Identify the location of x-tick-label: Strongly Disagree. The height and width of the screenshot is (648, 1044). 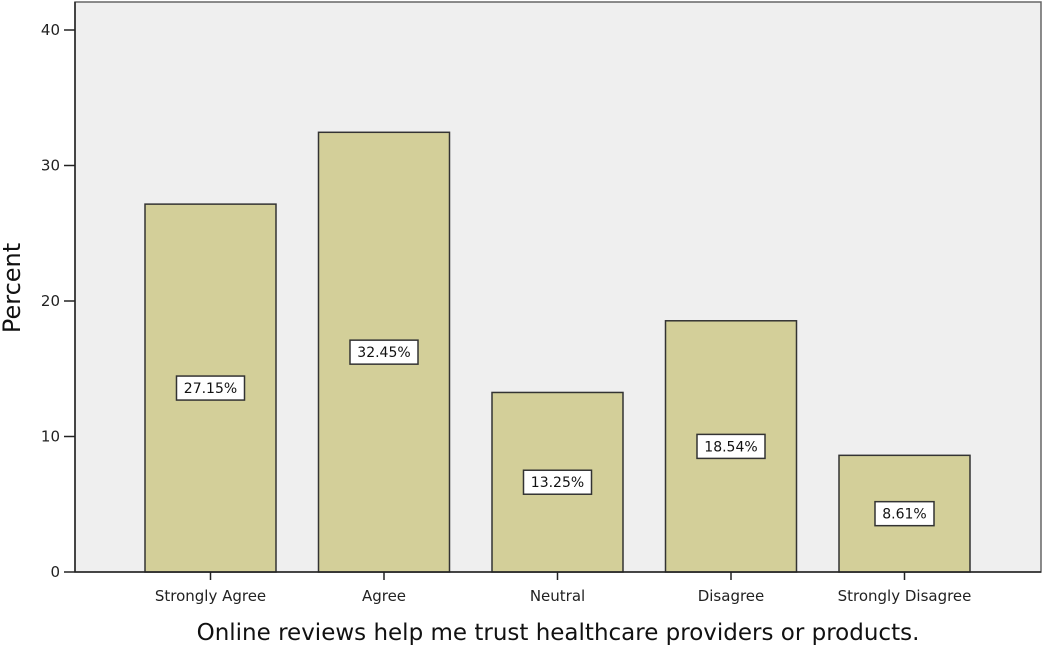
(905, 596).